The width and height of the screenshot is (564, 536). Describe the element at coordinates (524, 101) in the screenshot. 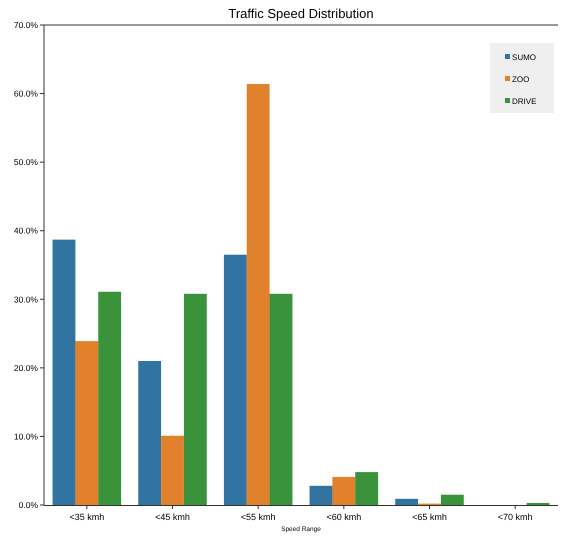

I see `legend-label: DRIVE` at that location.